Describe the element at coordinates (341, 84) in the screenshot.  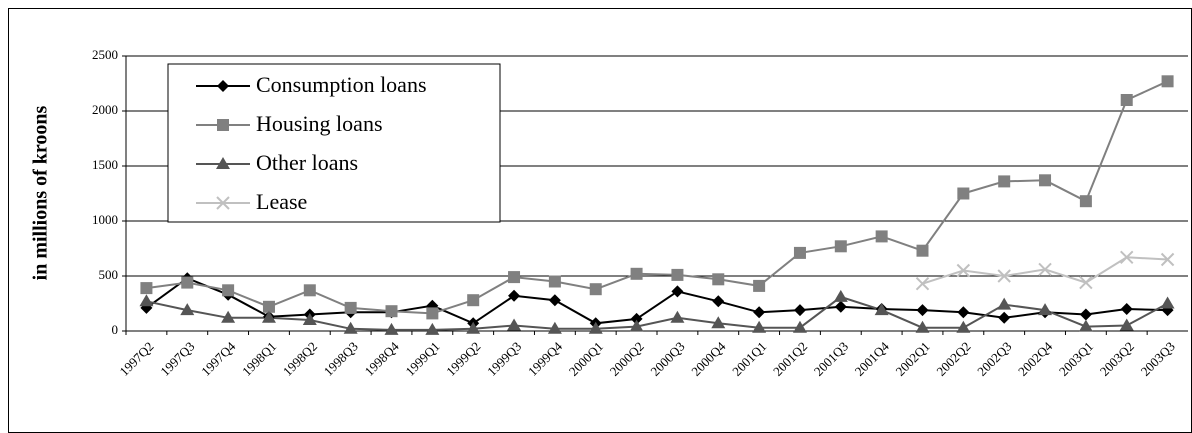
I see `legend-label: Consumption loans` at that location.